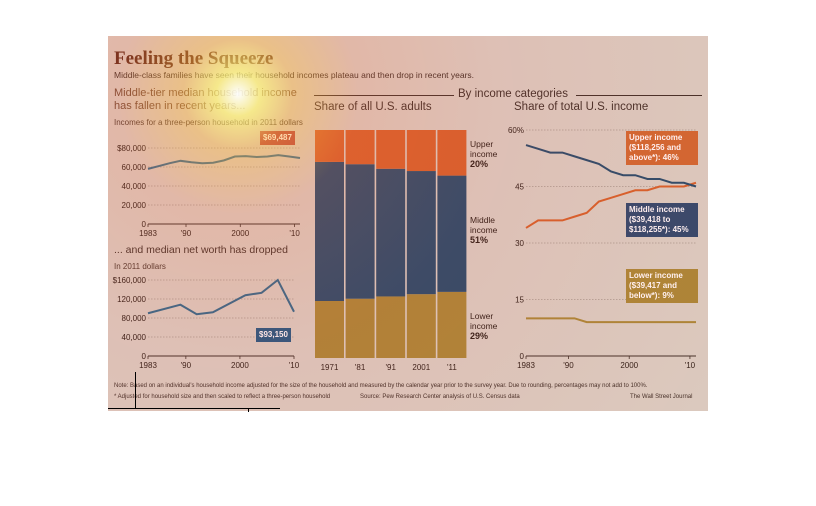 This screenshot has height=506, width=816. I want to click on lower-income-label: Lower income 29%, so click(483, 326).